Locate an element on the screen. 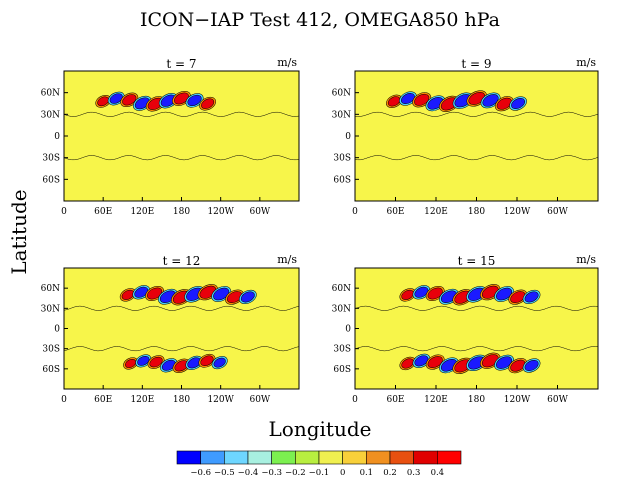 This screenshot has height=497, width=620. colorbar-label: −0.5 is located at coordinates (224, 473).